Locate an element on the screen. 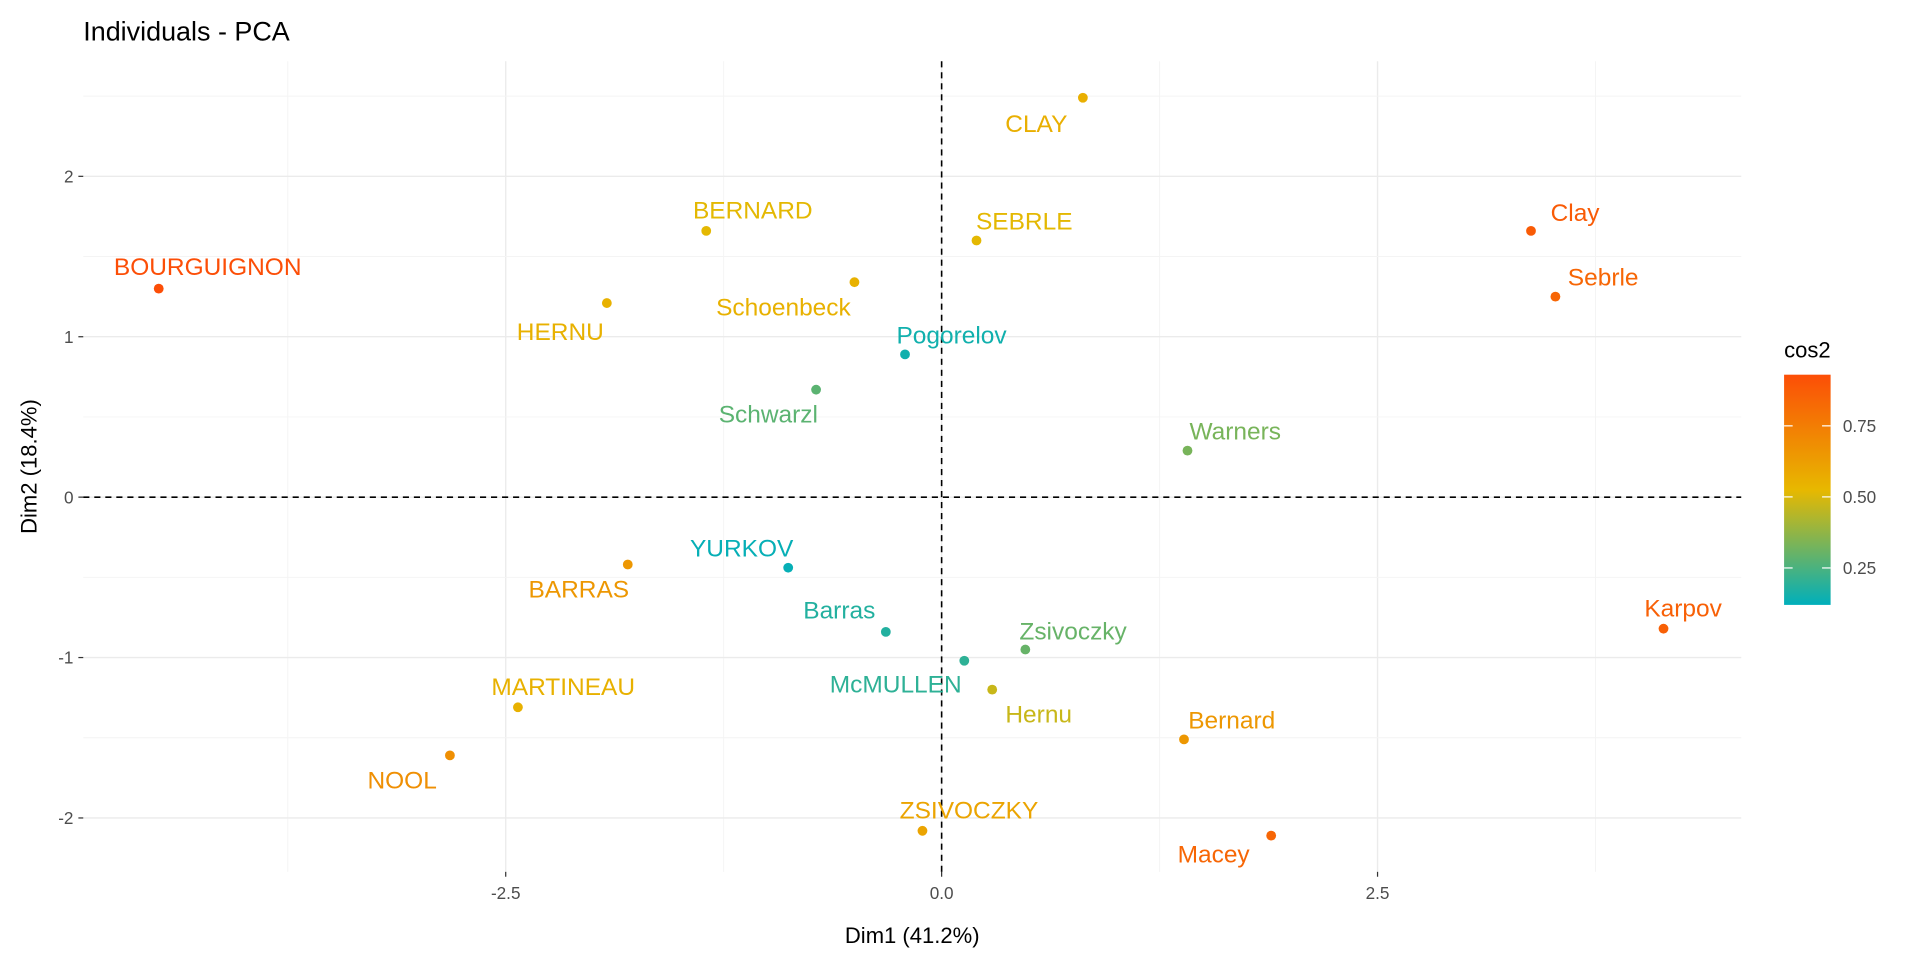 This screenshot has width=1920, height=960. data-point-group: Schwarzl is located at coordinates (770, 406).